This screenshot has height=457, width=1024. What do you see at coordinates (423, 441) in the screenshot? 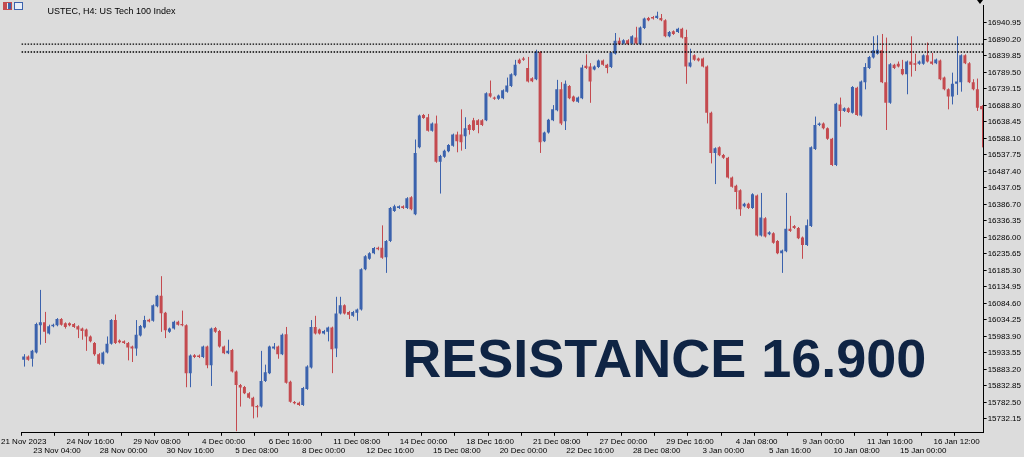
I see `x-tick-label: 14 Dec 00:00` at bounding box center [423, 441].